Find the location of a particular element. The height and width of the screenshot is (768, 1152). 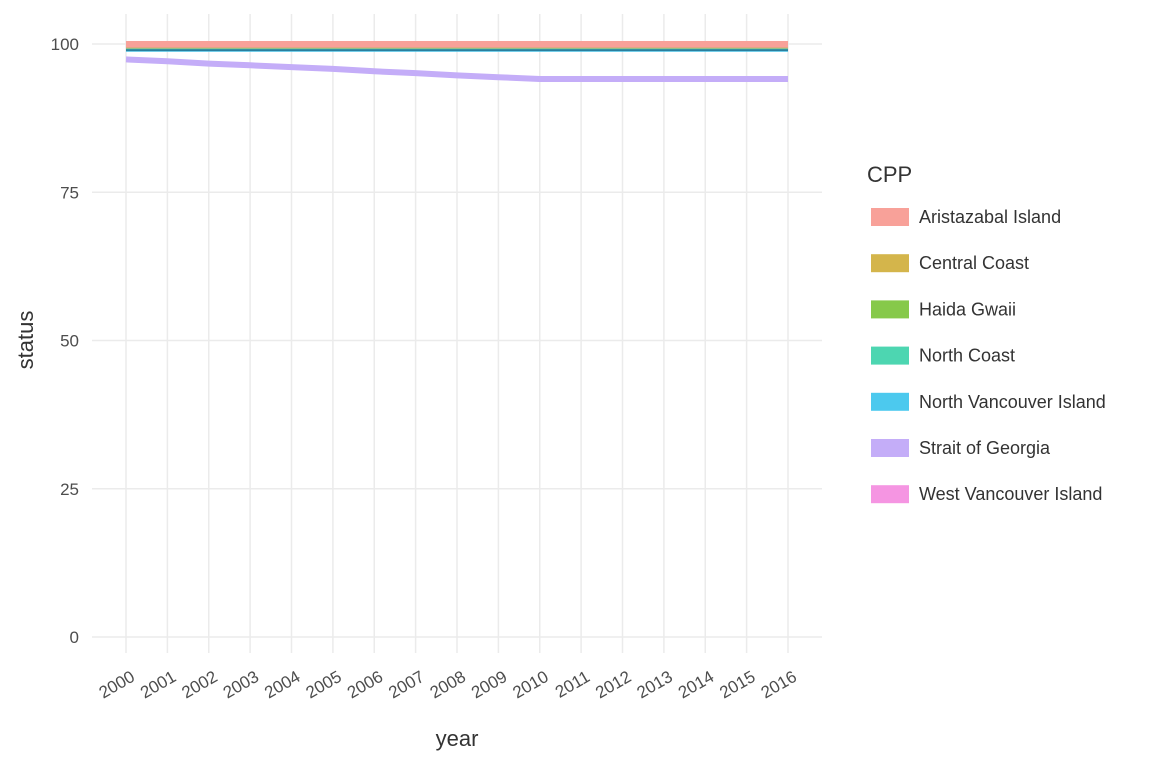

legend-swatch-haida-gwaii is located at coordinates (890, 309).